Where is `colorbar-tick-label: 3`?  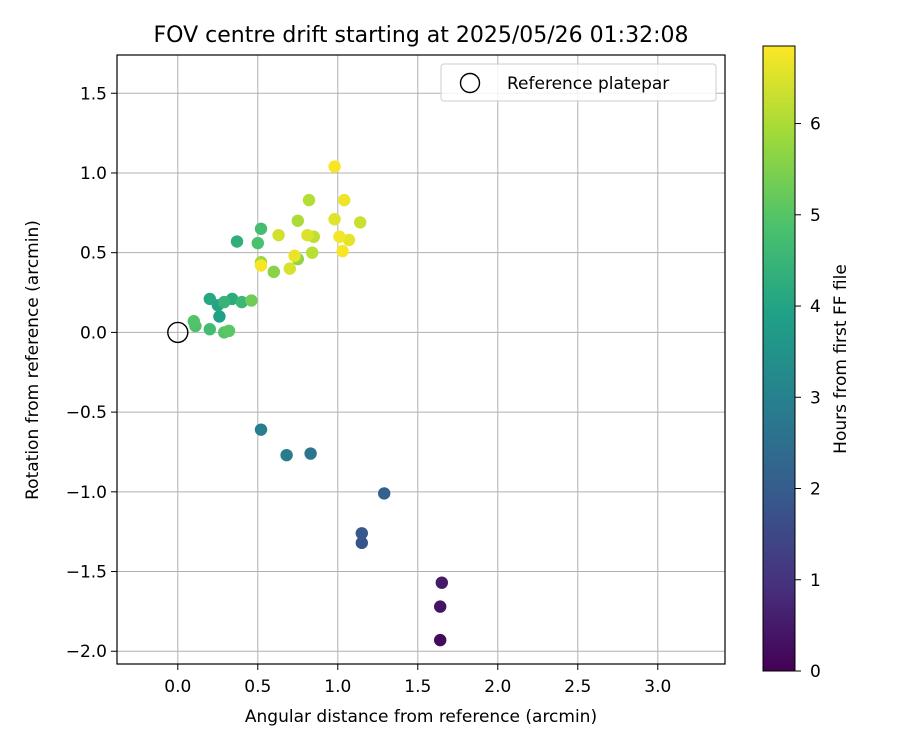 colorbar-tick-label: 3 is located at coordinates (815, 398).